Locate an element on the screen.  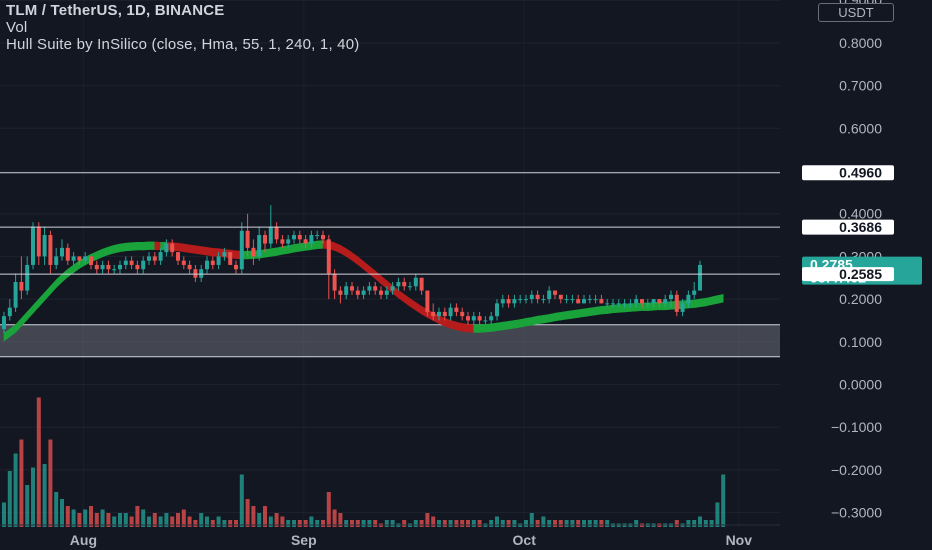
time-axis-label: Sep is located at coordinates (304, 540).